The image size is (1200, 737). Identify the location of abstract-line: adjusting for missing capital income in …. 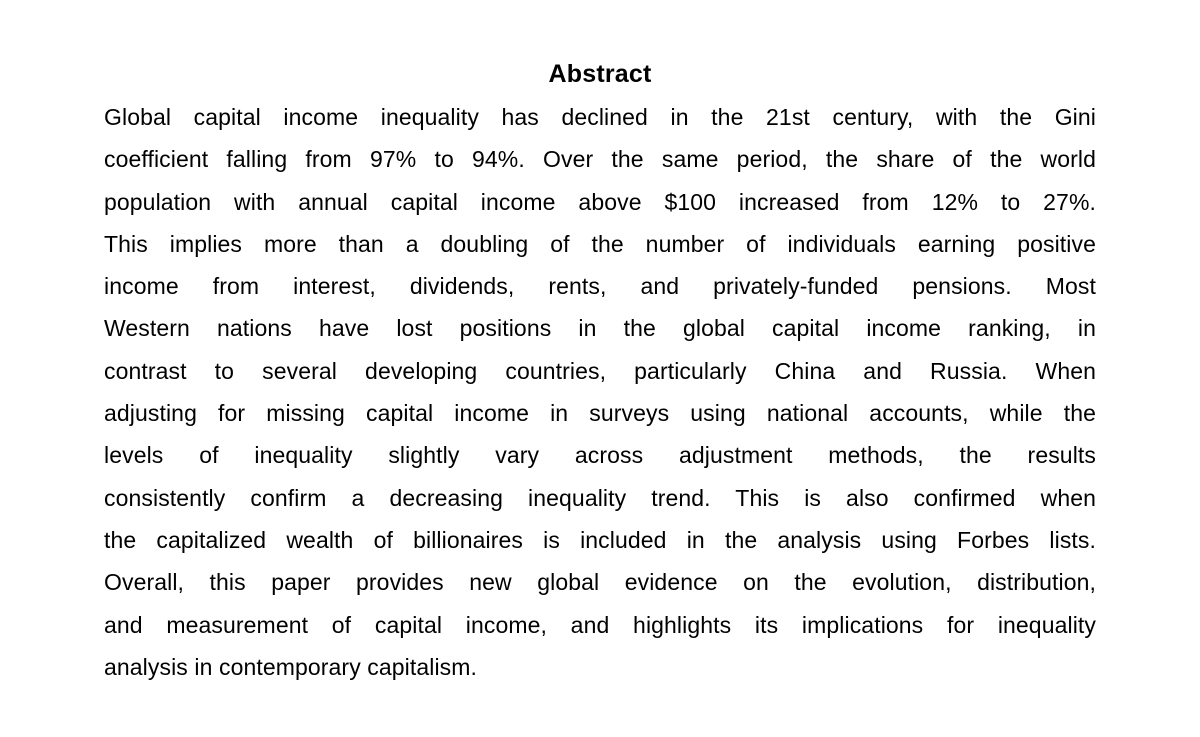
(600, 413).